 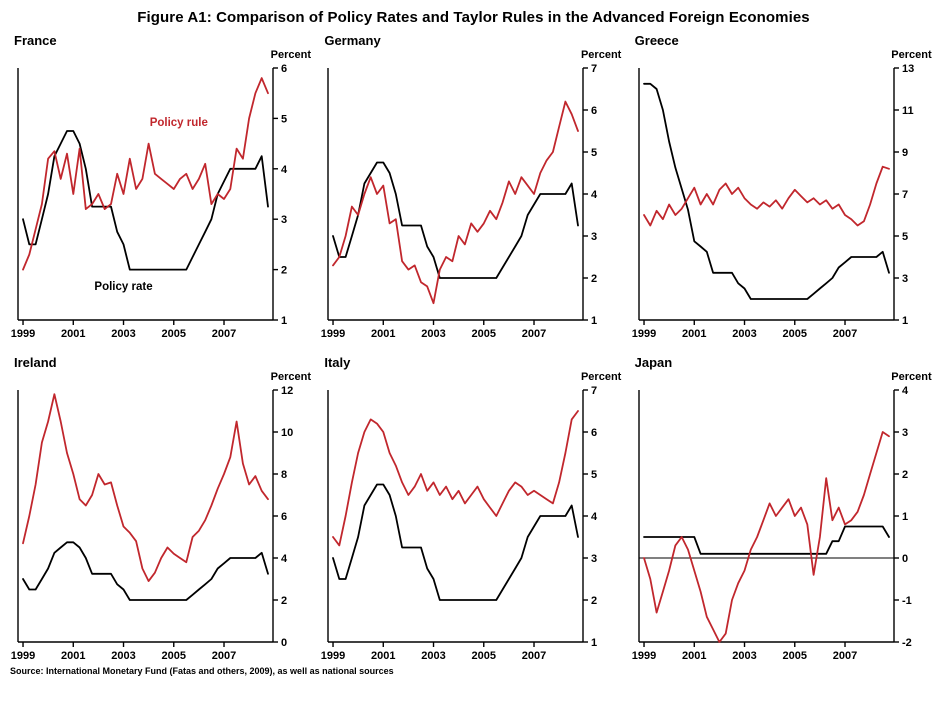 What do you see at coordinates (352, 40) in the screenshot?
I see `panel-title-germany: Germany` at bounding box center [352, 40].